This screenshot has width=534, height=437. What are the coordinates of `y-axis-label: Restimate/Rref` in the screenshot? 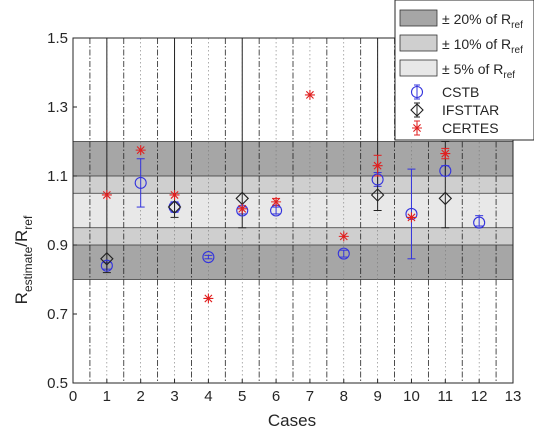 It's located at (23, 259).